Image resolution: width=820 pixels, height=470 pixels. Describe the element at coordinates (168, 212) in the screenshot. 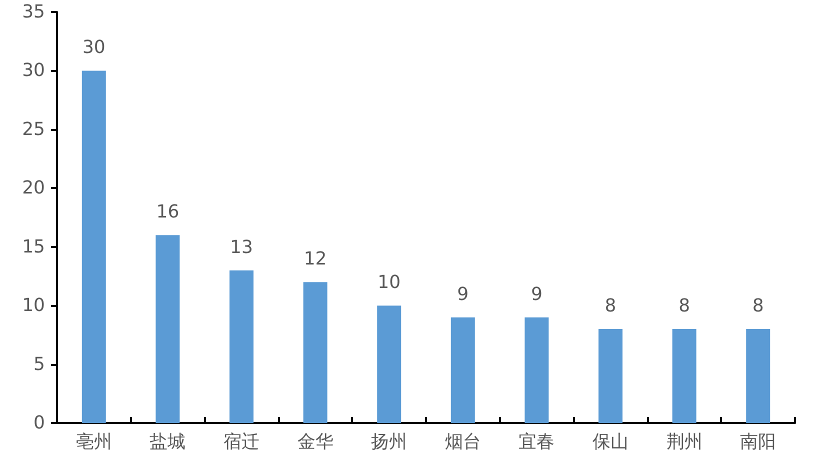

I see `data-label: 16` at that location.